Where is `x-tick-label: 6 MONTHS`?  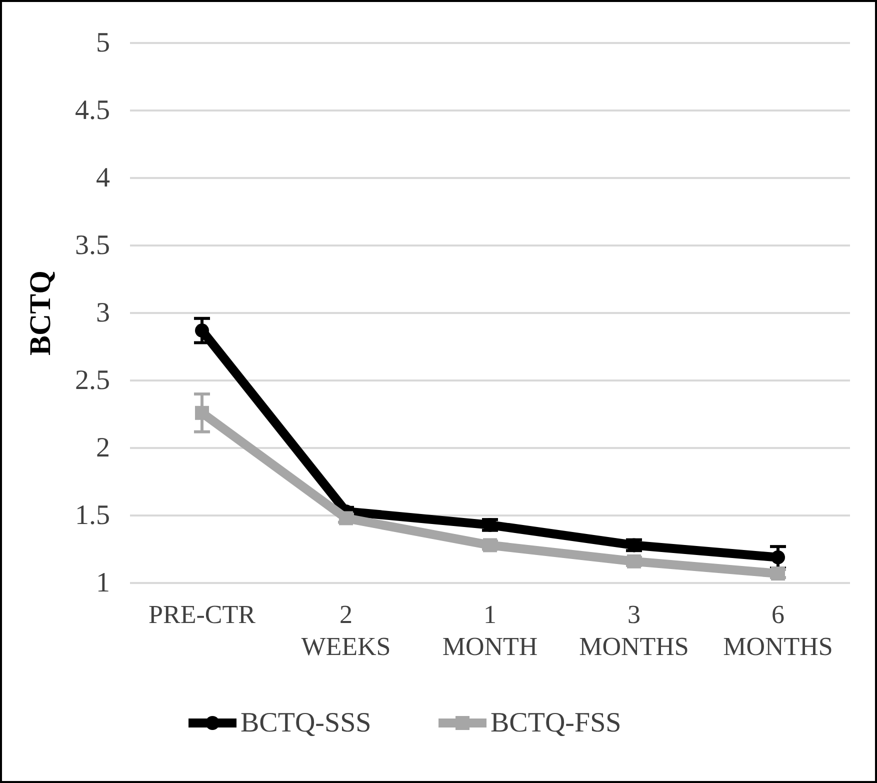
x-tick-label: 6 MONTHS is located at coordinates (778, 630).